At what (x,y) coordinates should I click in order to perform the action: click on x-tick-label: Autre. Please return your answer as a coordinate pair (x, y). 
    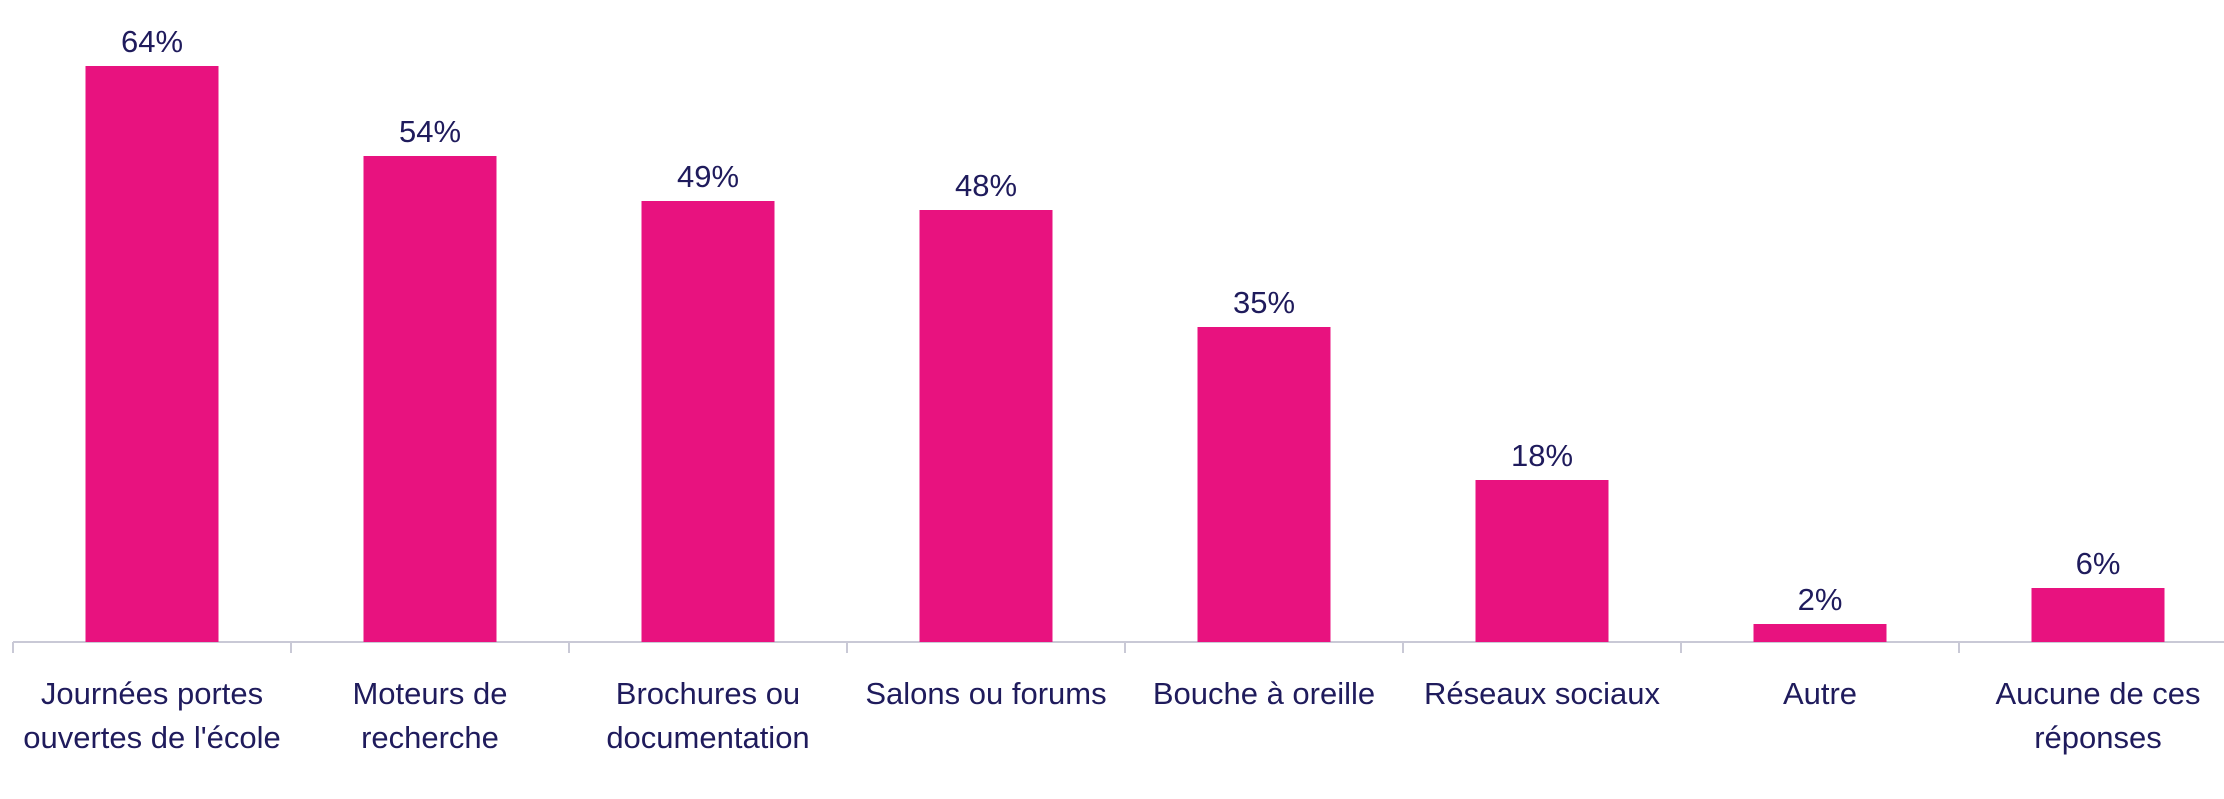
    Looking at the image, I should click on (1820, 693).